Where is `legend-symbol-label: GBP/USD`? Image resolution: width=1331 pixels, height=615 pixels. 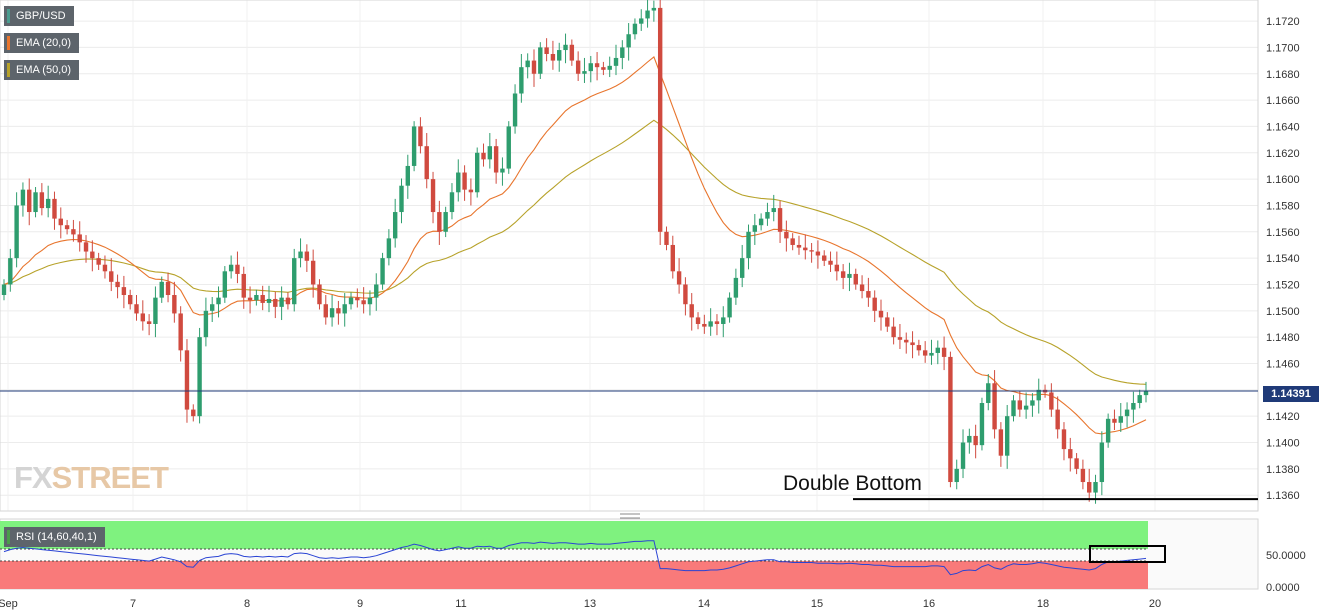 legend-symbol-label: GBP/USD is located at coordinates (41, 16).